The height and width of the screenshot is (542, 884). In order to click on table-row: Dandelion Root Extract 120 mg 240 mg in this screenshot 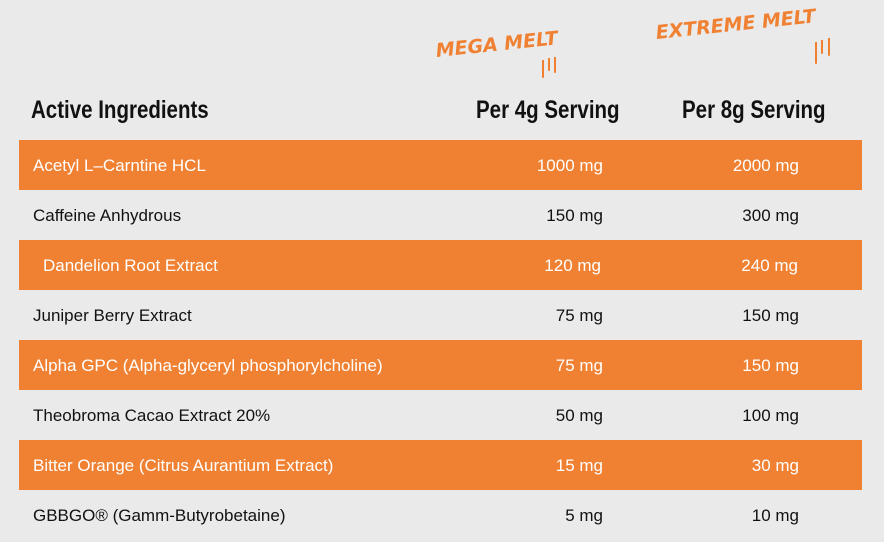, I will do `click(440, 265)`.